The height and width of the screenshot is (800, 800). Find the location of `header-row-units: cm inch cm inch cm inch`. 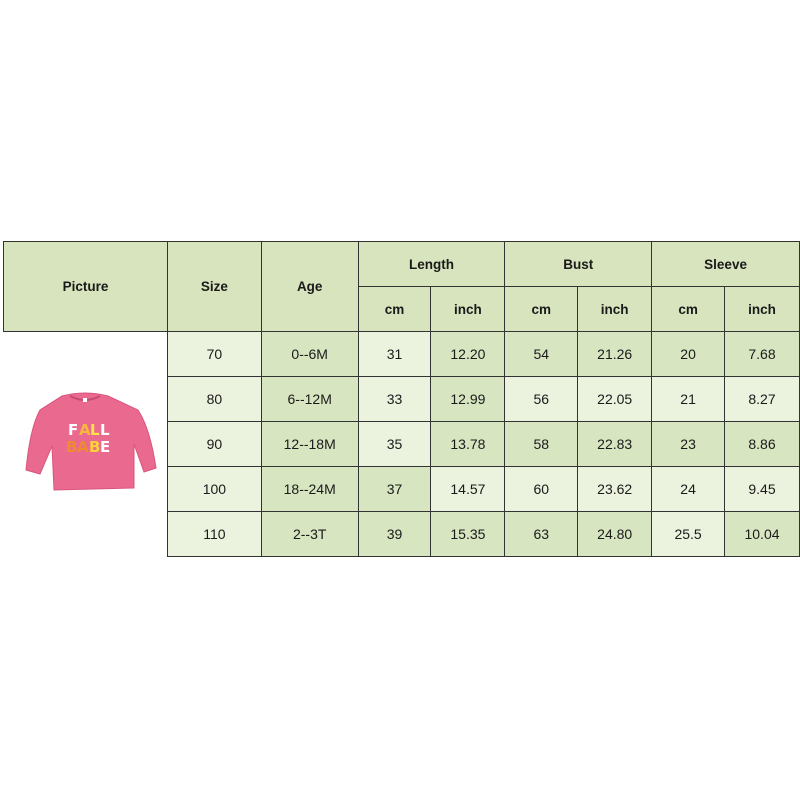

header-row-units: cm inch cm inch cm inch is located at coordinates (402, 309).